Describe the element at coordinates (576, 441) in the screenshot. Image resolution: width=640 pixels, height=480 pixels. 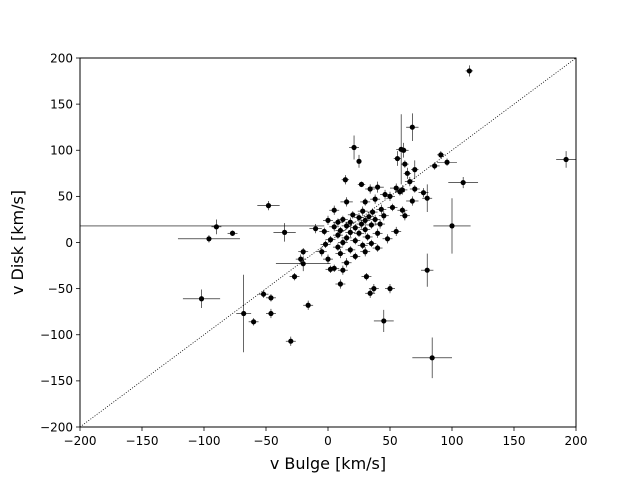
I see `x-tick-label: 200` at that location.